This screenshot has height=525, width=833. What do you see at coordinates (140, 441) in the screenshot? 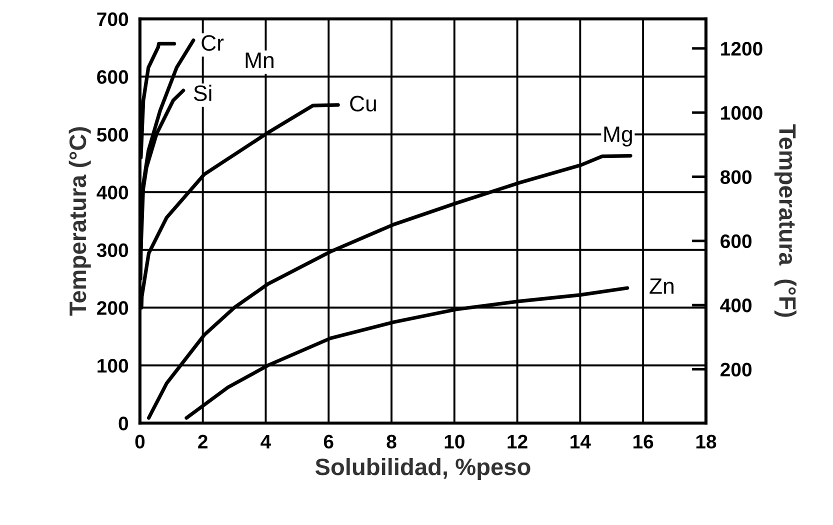
I see `x-tick-label: 0` at bounding box center [140, 441].